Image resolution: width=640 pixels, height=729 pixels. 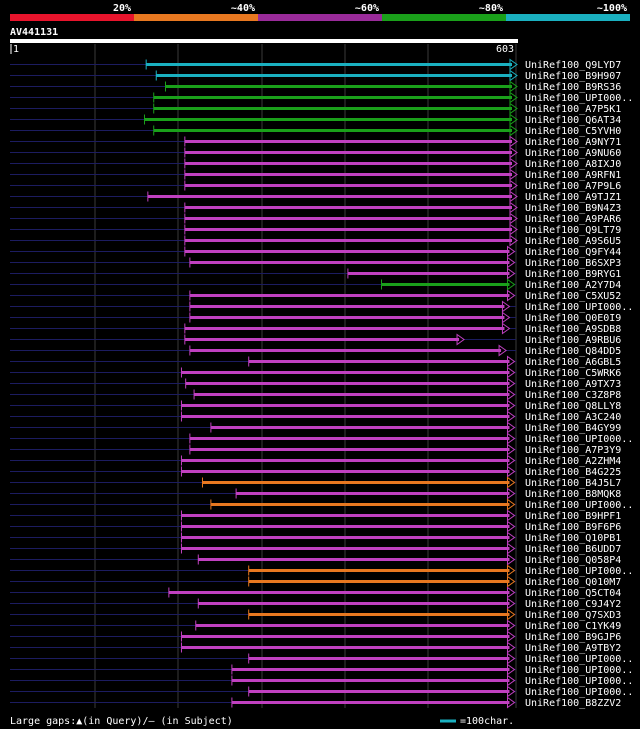 I want to click on hit-label: UniRef100_Q84DD5, so click(x=573, y=351).